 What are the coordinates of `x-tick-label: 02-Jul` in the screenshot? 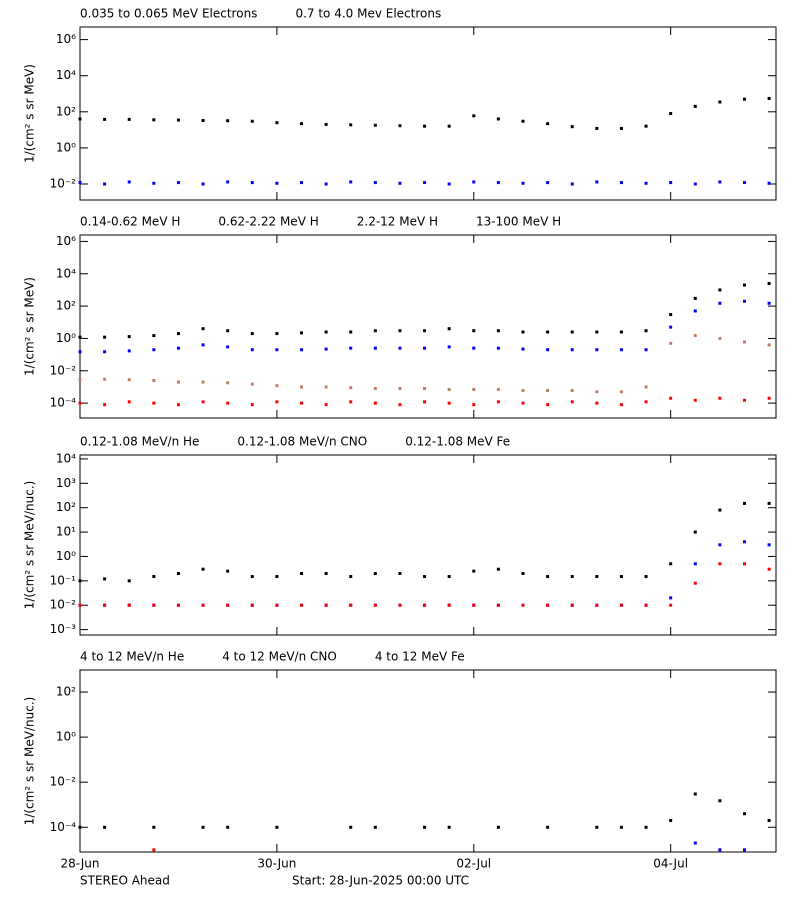 It's located at (473, 864).